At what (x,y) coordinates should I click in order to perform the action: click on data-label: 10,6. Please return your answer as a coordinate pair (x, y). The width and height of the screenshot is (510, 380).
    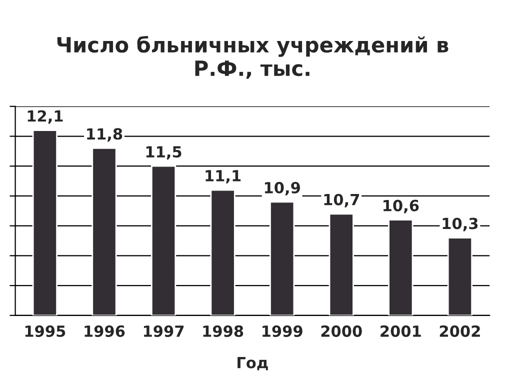
    Looking at the image, I should click on (401, 207).